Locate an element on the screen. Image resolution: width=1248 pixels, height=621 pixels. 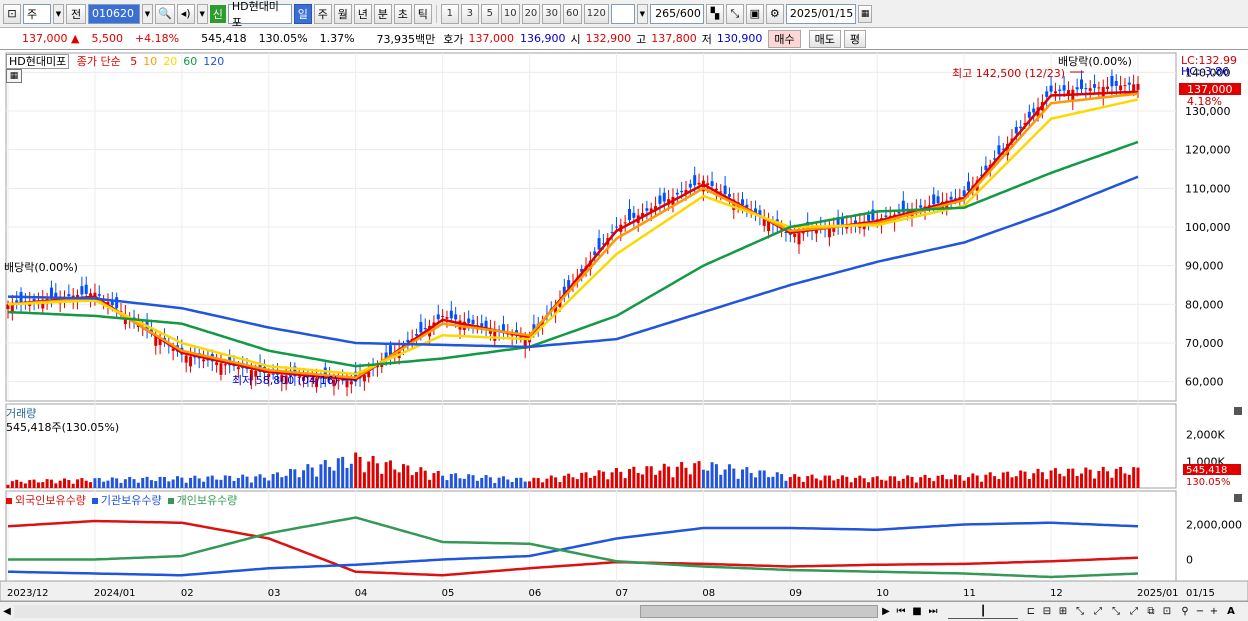
gear-icon: ⚙ is located at coordinates (774, 13).